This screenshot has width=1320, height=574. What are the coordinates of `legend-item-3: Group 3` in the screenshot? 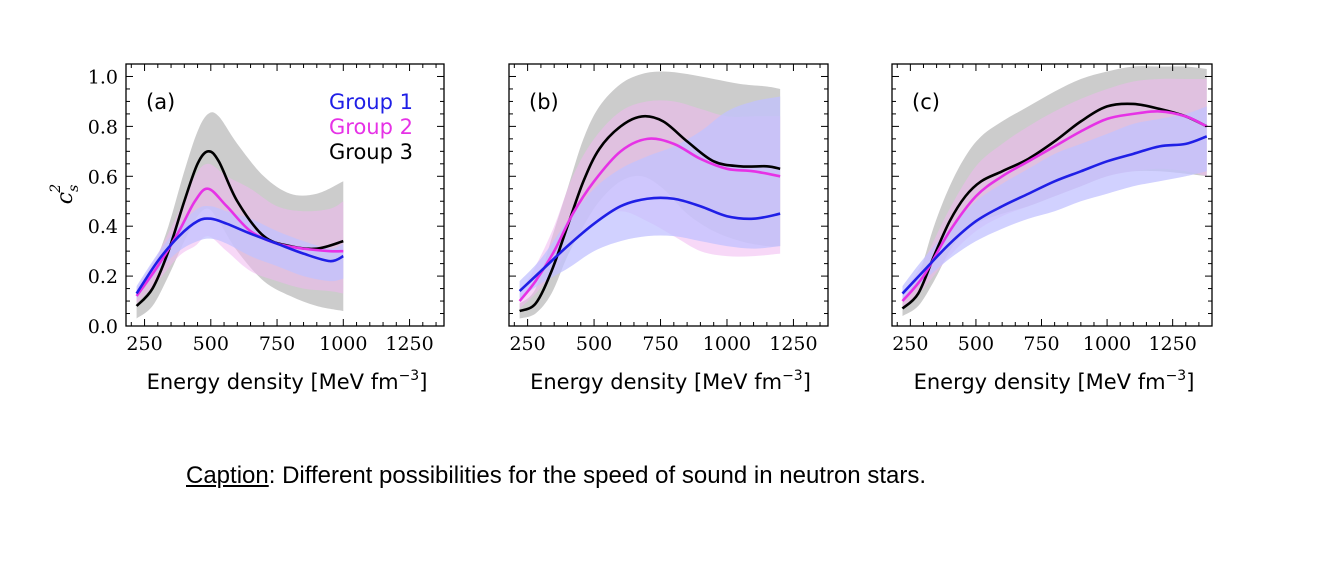 It's located at (371, 152).